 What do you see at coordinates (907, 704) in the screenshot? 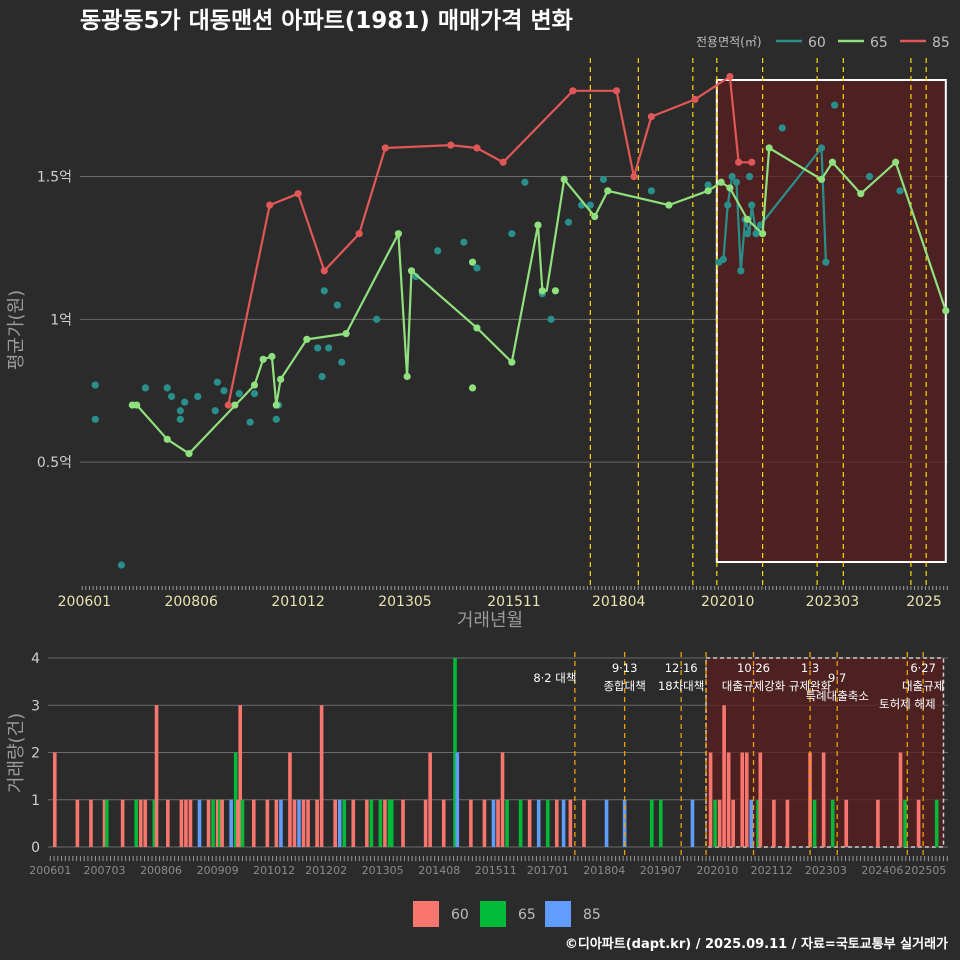
I see `policy-annotation: 토허제 해제` at bounding box center [907, 704].